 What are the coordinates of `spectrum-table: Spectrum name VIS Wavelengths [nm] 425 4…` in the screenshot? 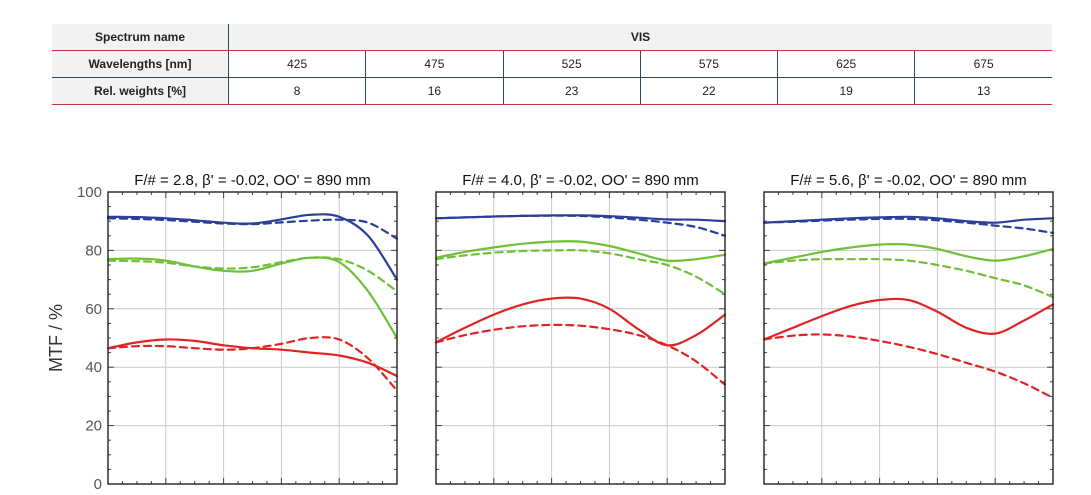 It's located at (552, 64).